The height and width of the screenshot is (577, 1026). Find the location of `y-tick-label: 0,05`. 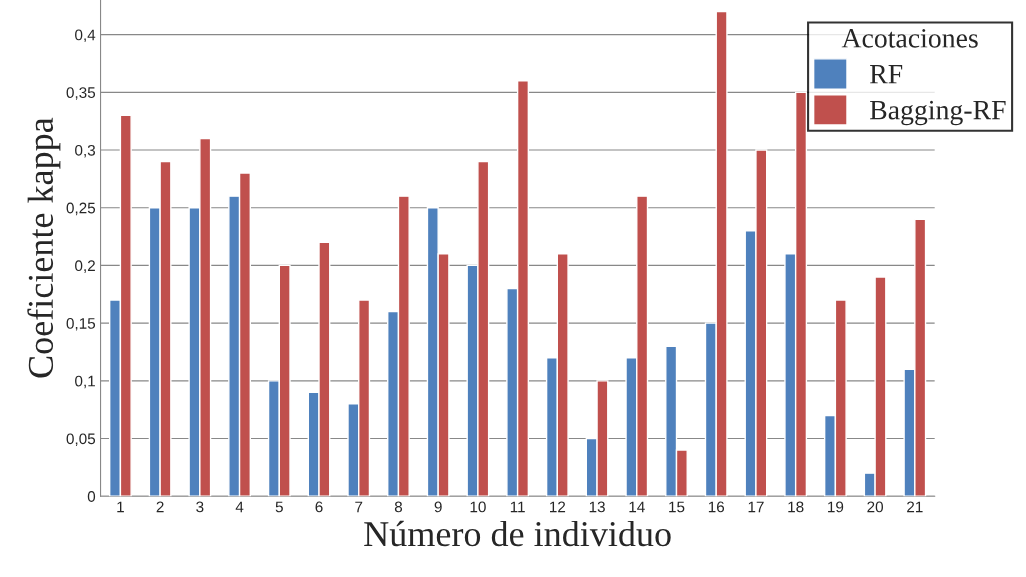

y-tick-label: 0,05 is located at coordinates (81, 440).